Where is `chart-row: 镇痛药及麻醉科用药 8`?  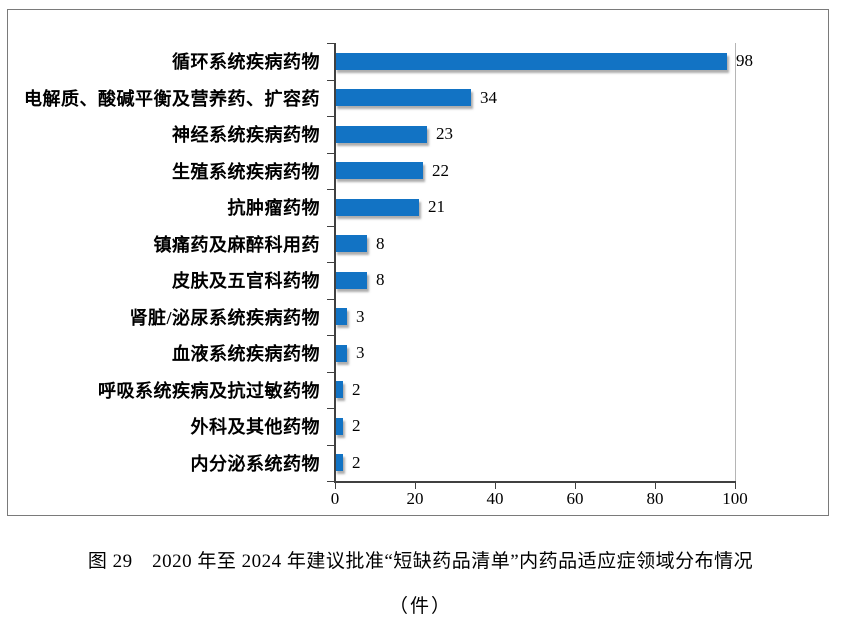
chart-row: 镇痛药及麻醉科用药 8 is located at coordinates (420, 244).